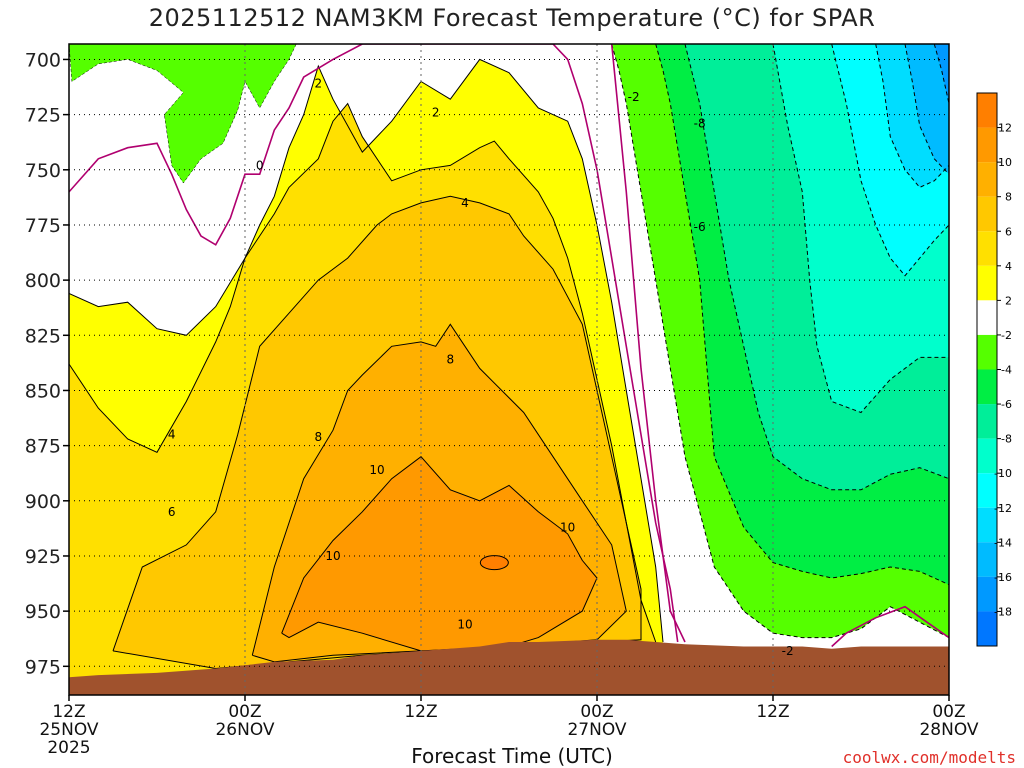 This screenshot has height=768, width=1024. I want to click on contour-label: -6, so click(700, 227).